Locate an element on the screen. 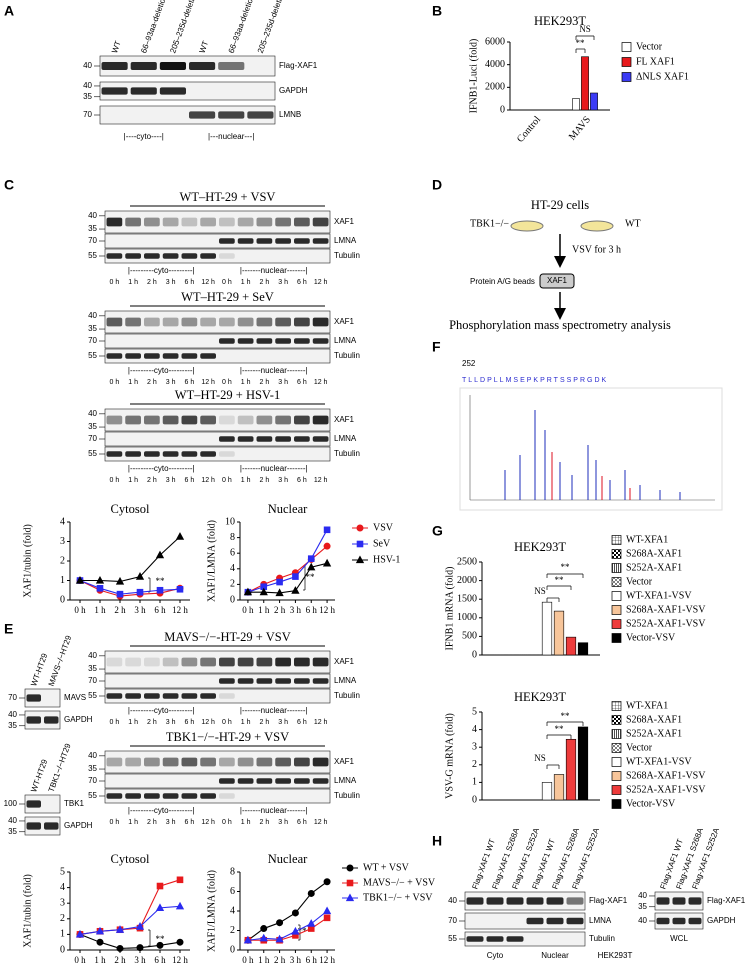 Image resolution: width=756 pixels, height=978 pixels. mw-marker: 70 is located at coordinates (92, 680).